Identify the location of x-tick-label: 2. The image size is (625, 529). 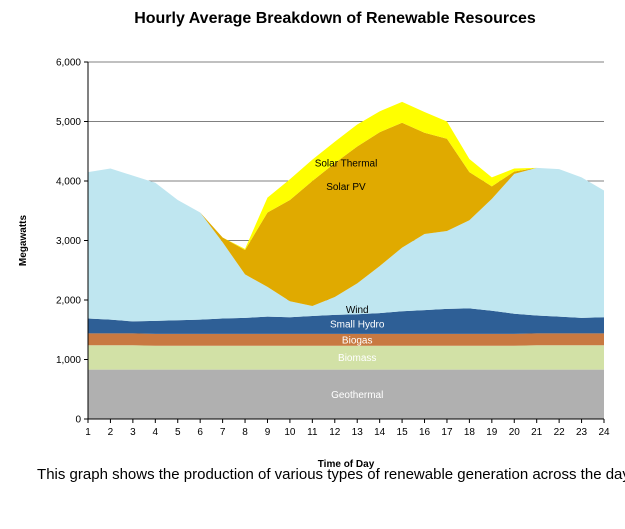
(111, 432).